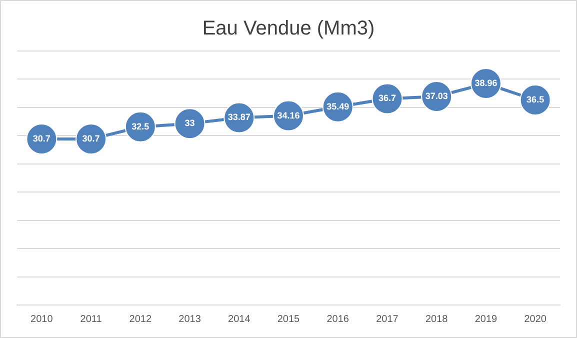 The height and width of the screenshot is (338, 577). I want to click on chart-title: Eau Vendue (Mm3), so click(288, 29).